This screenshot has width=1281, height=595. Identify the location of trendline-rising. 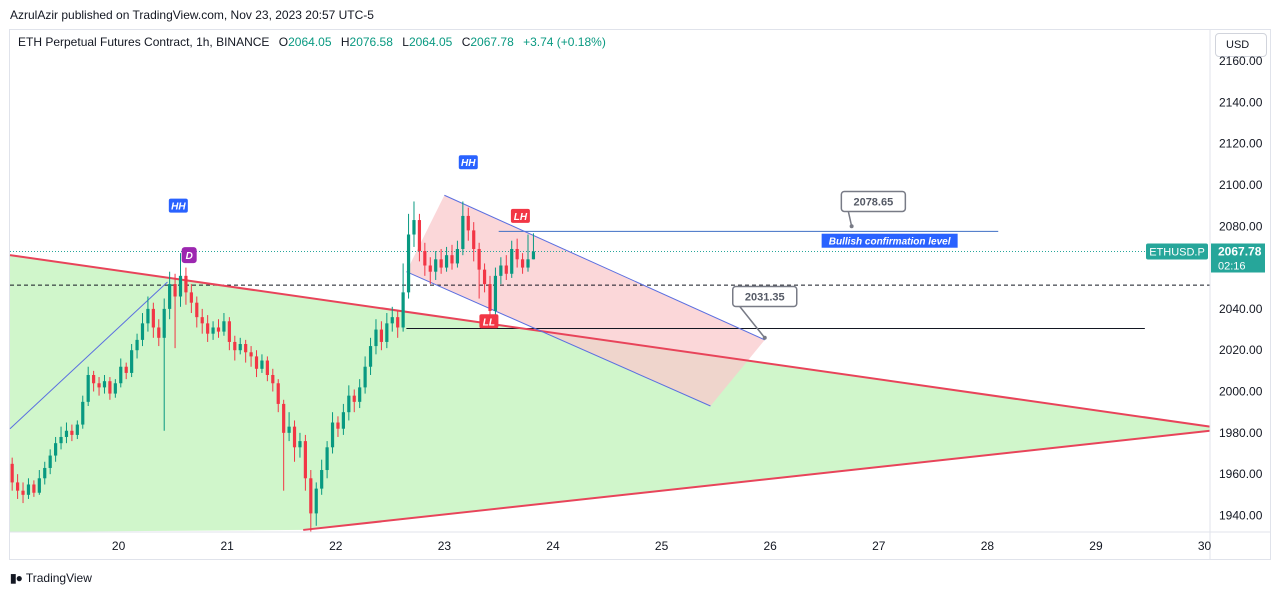
(88, 355).